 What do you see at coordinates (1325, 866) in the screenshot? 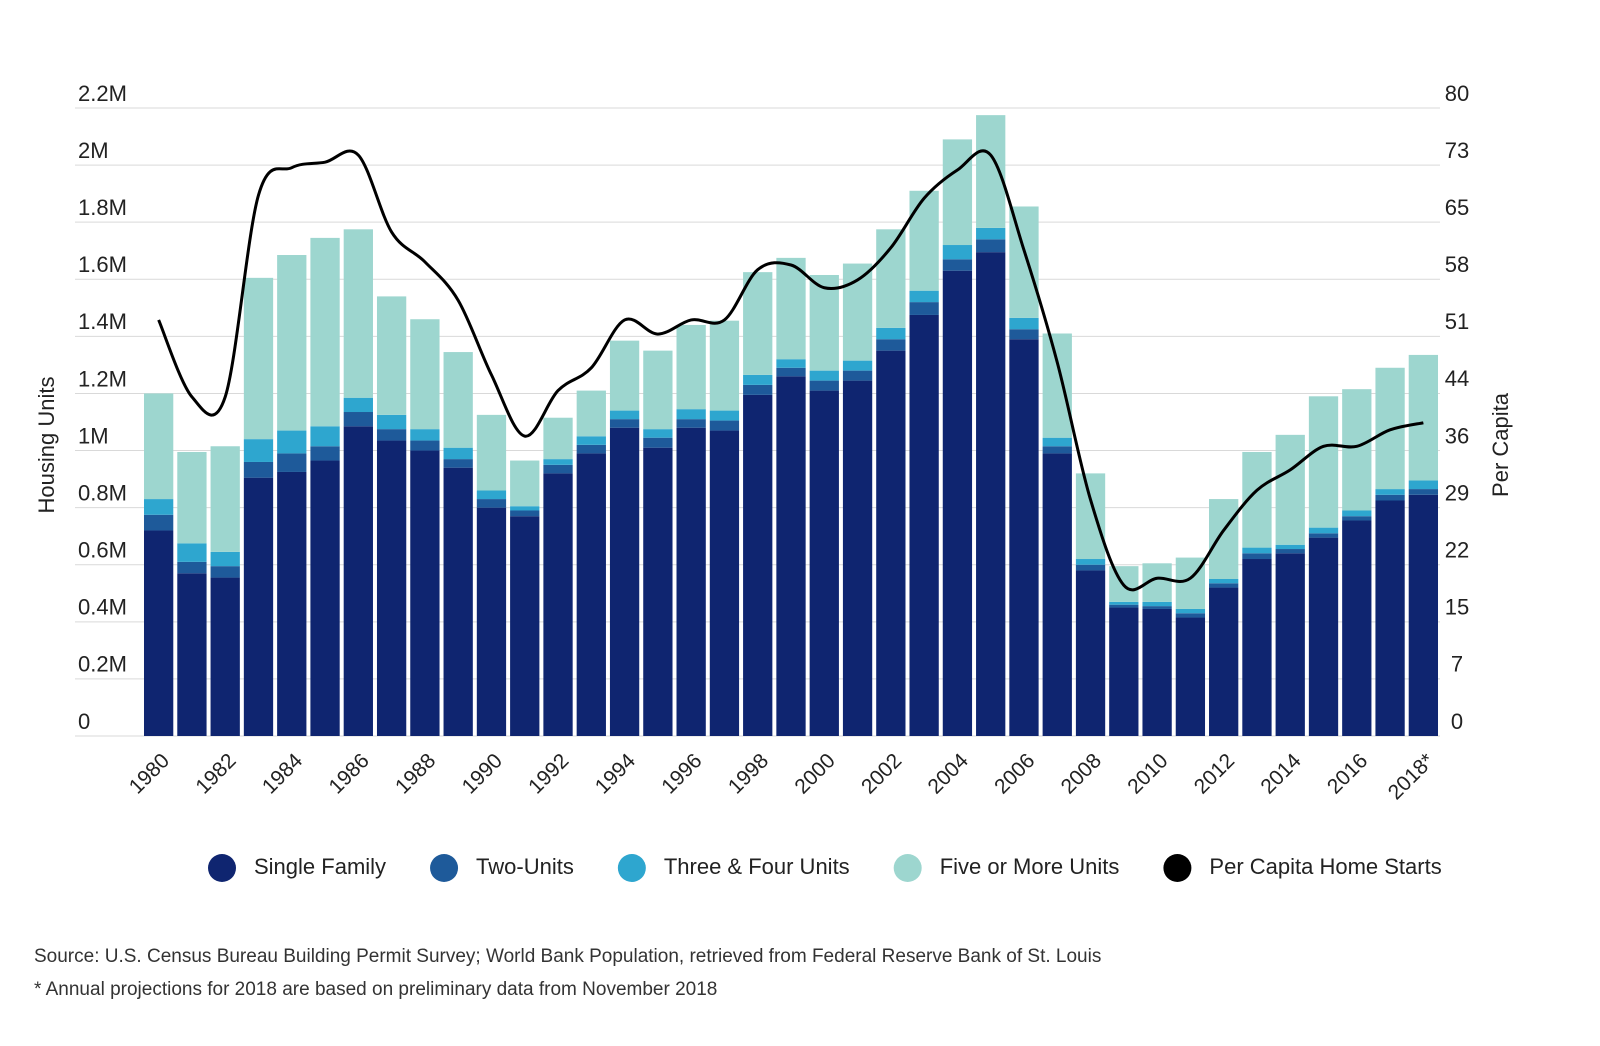
I see `legend-label: Per Capita Home Starts` at bounding box center [1325, 866].